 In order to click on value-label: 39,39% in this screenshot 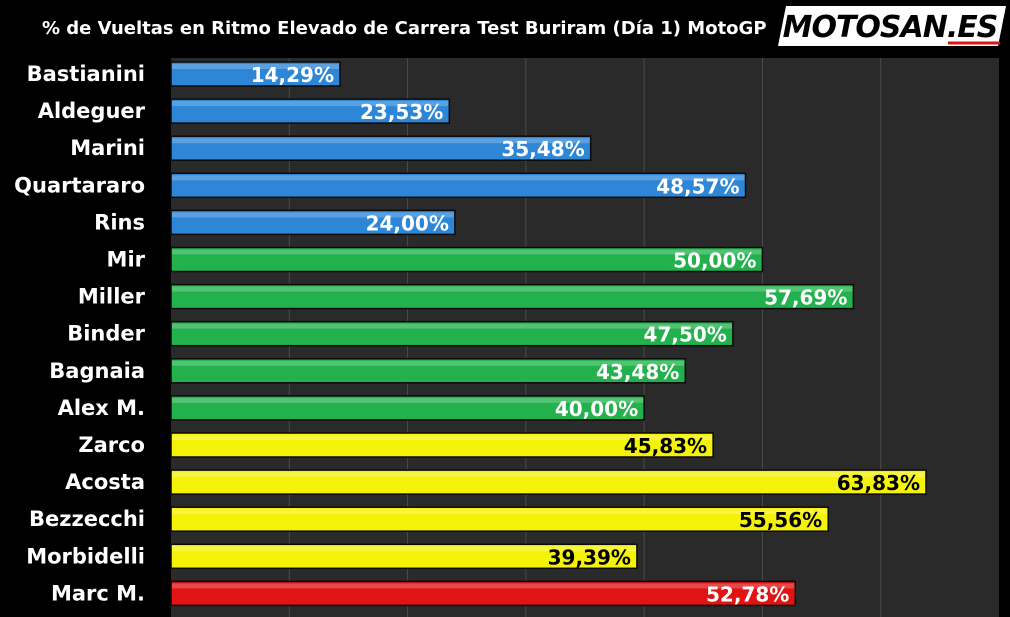, I will do `click(589, 557)`.